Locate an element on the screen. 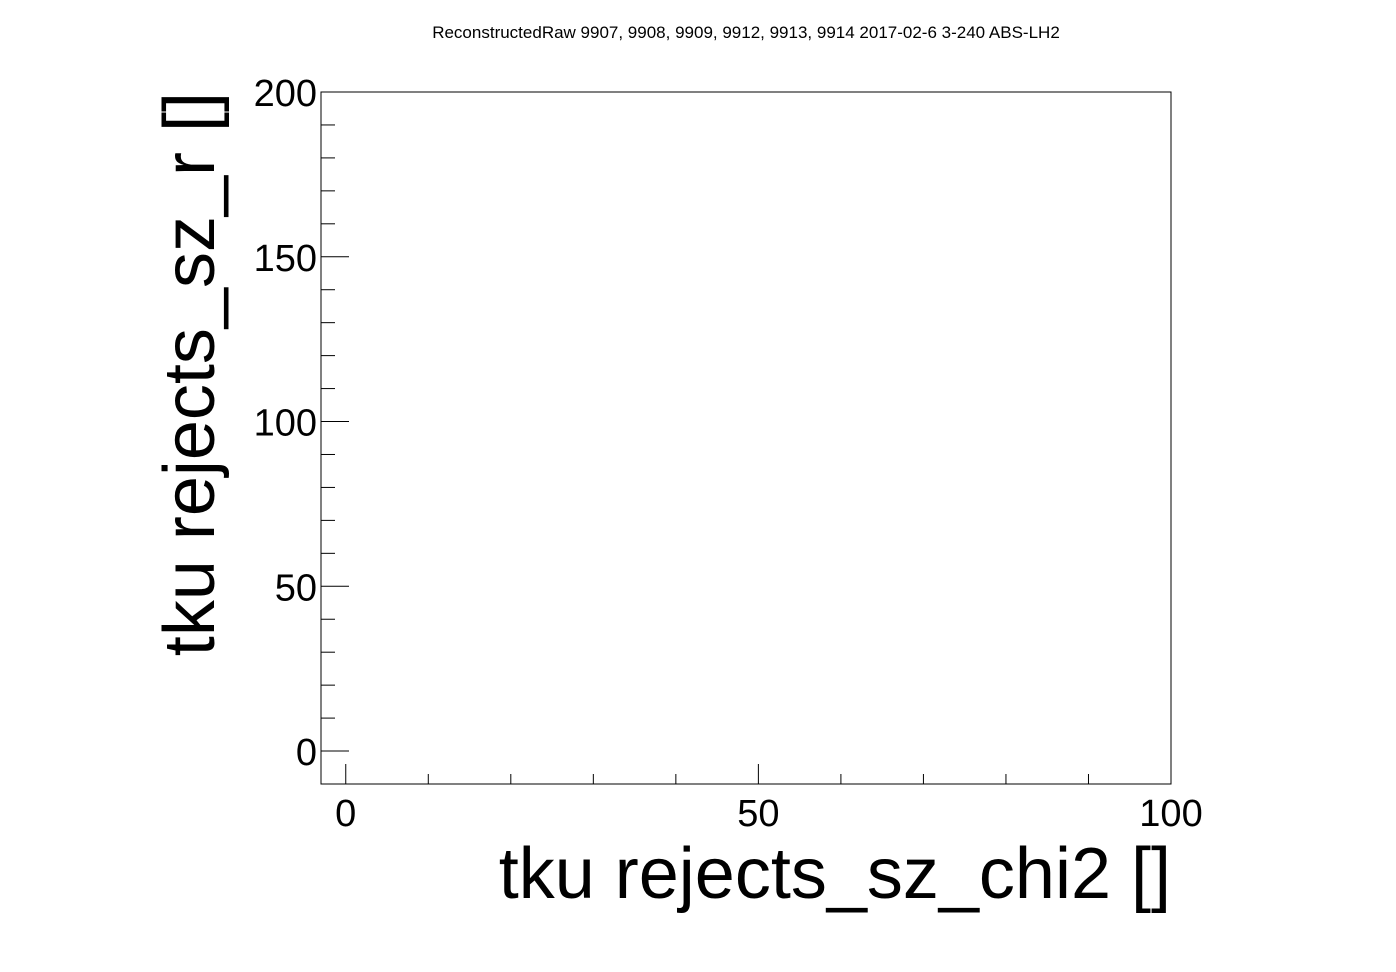 The image size is (1396, 972). y-tick-label: 150 is located at coordinates (285, 259).